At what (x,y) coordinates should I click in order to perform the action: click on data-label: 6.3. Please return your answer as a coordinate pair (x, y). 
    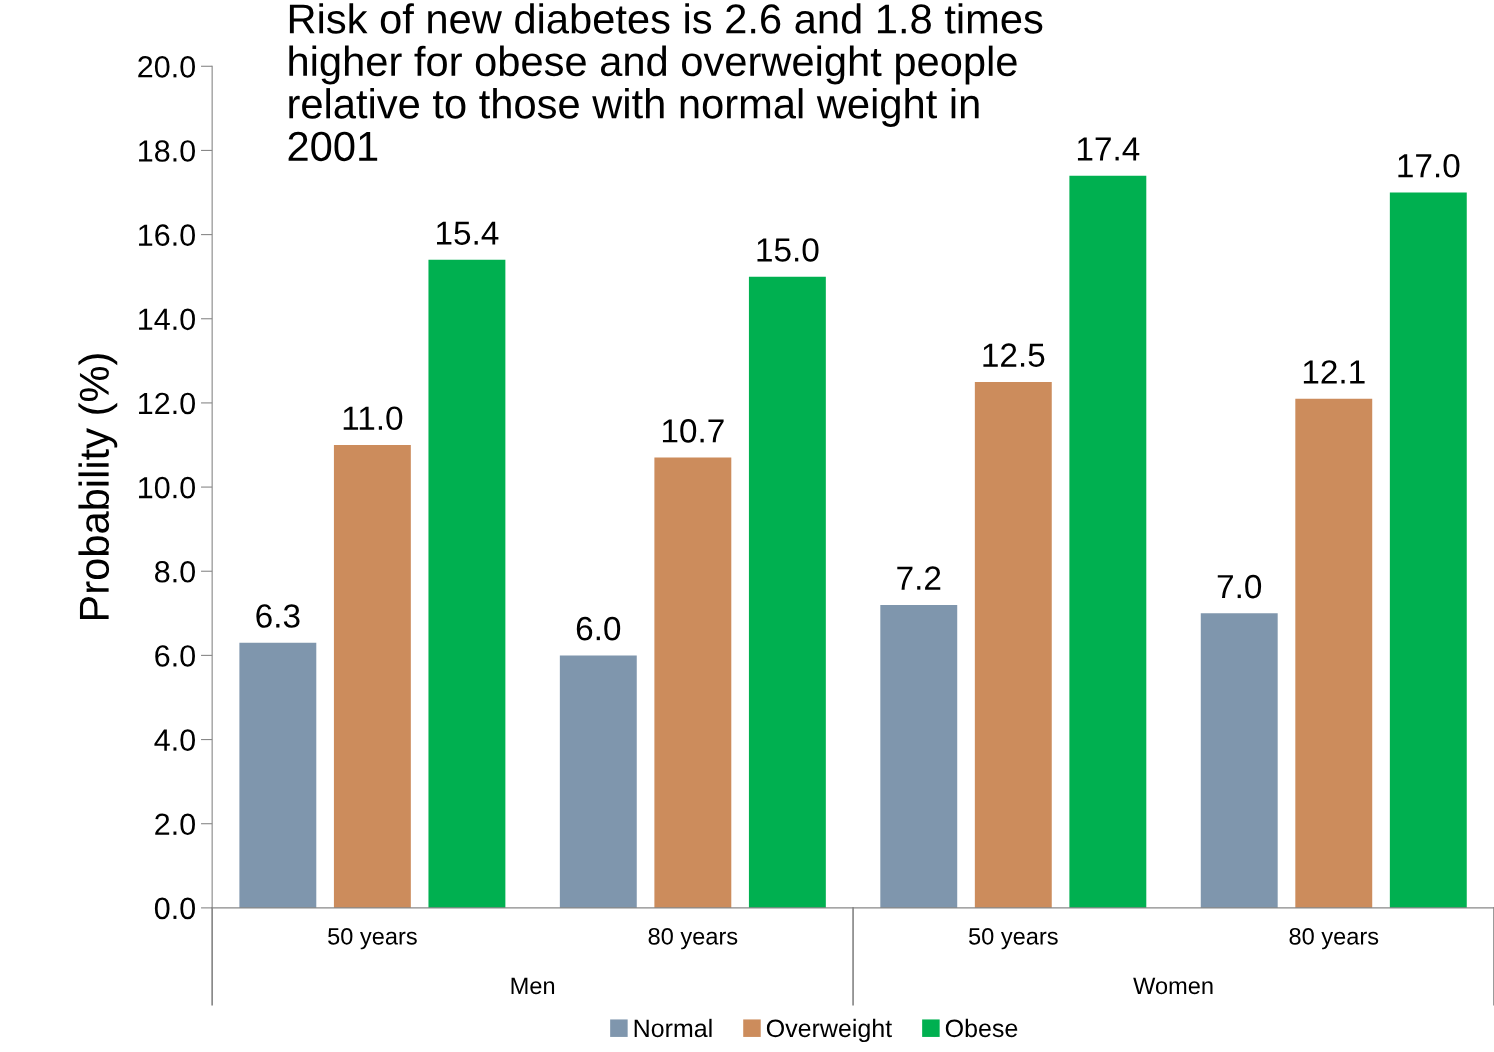
    Looking at the image, I should click on (278, 616).